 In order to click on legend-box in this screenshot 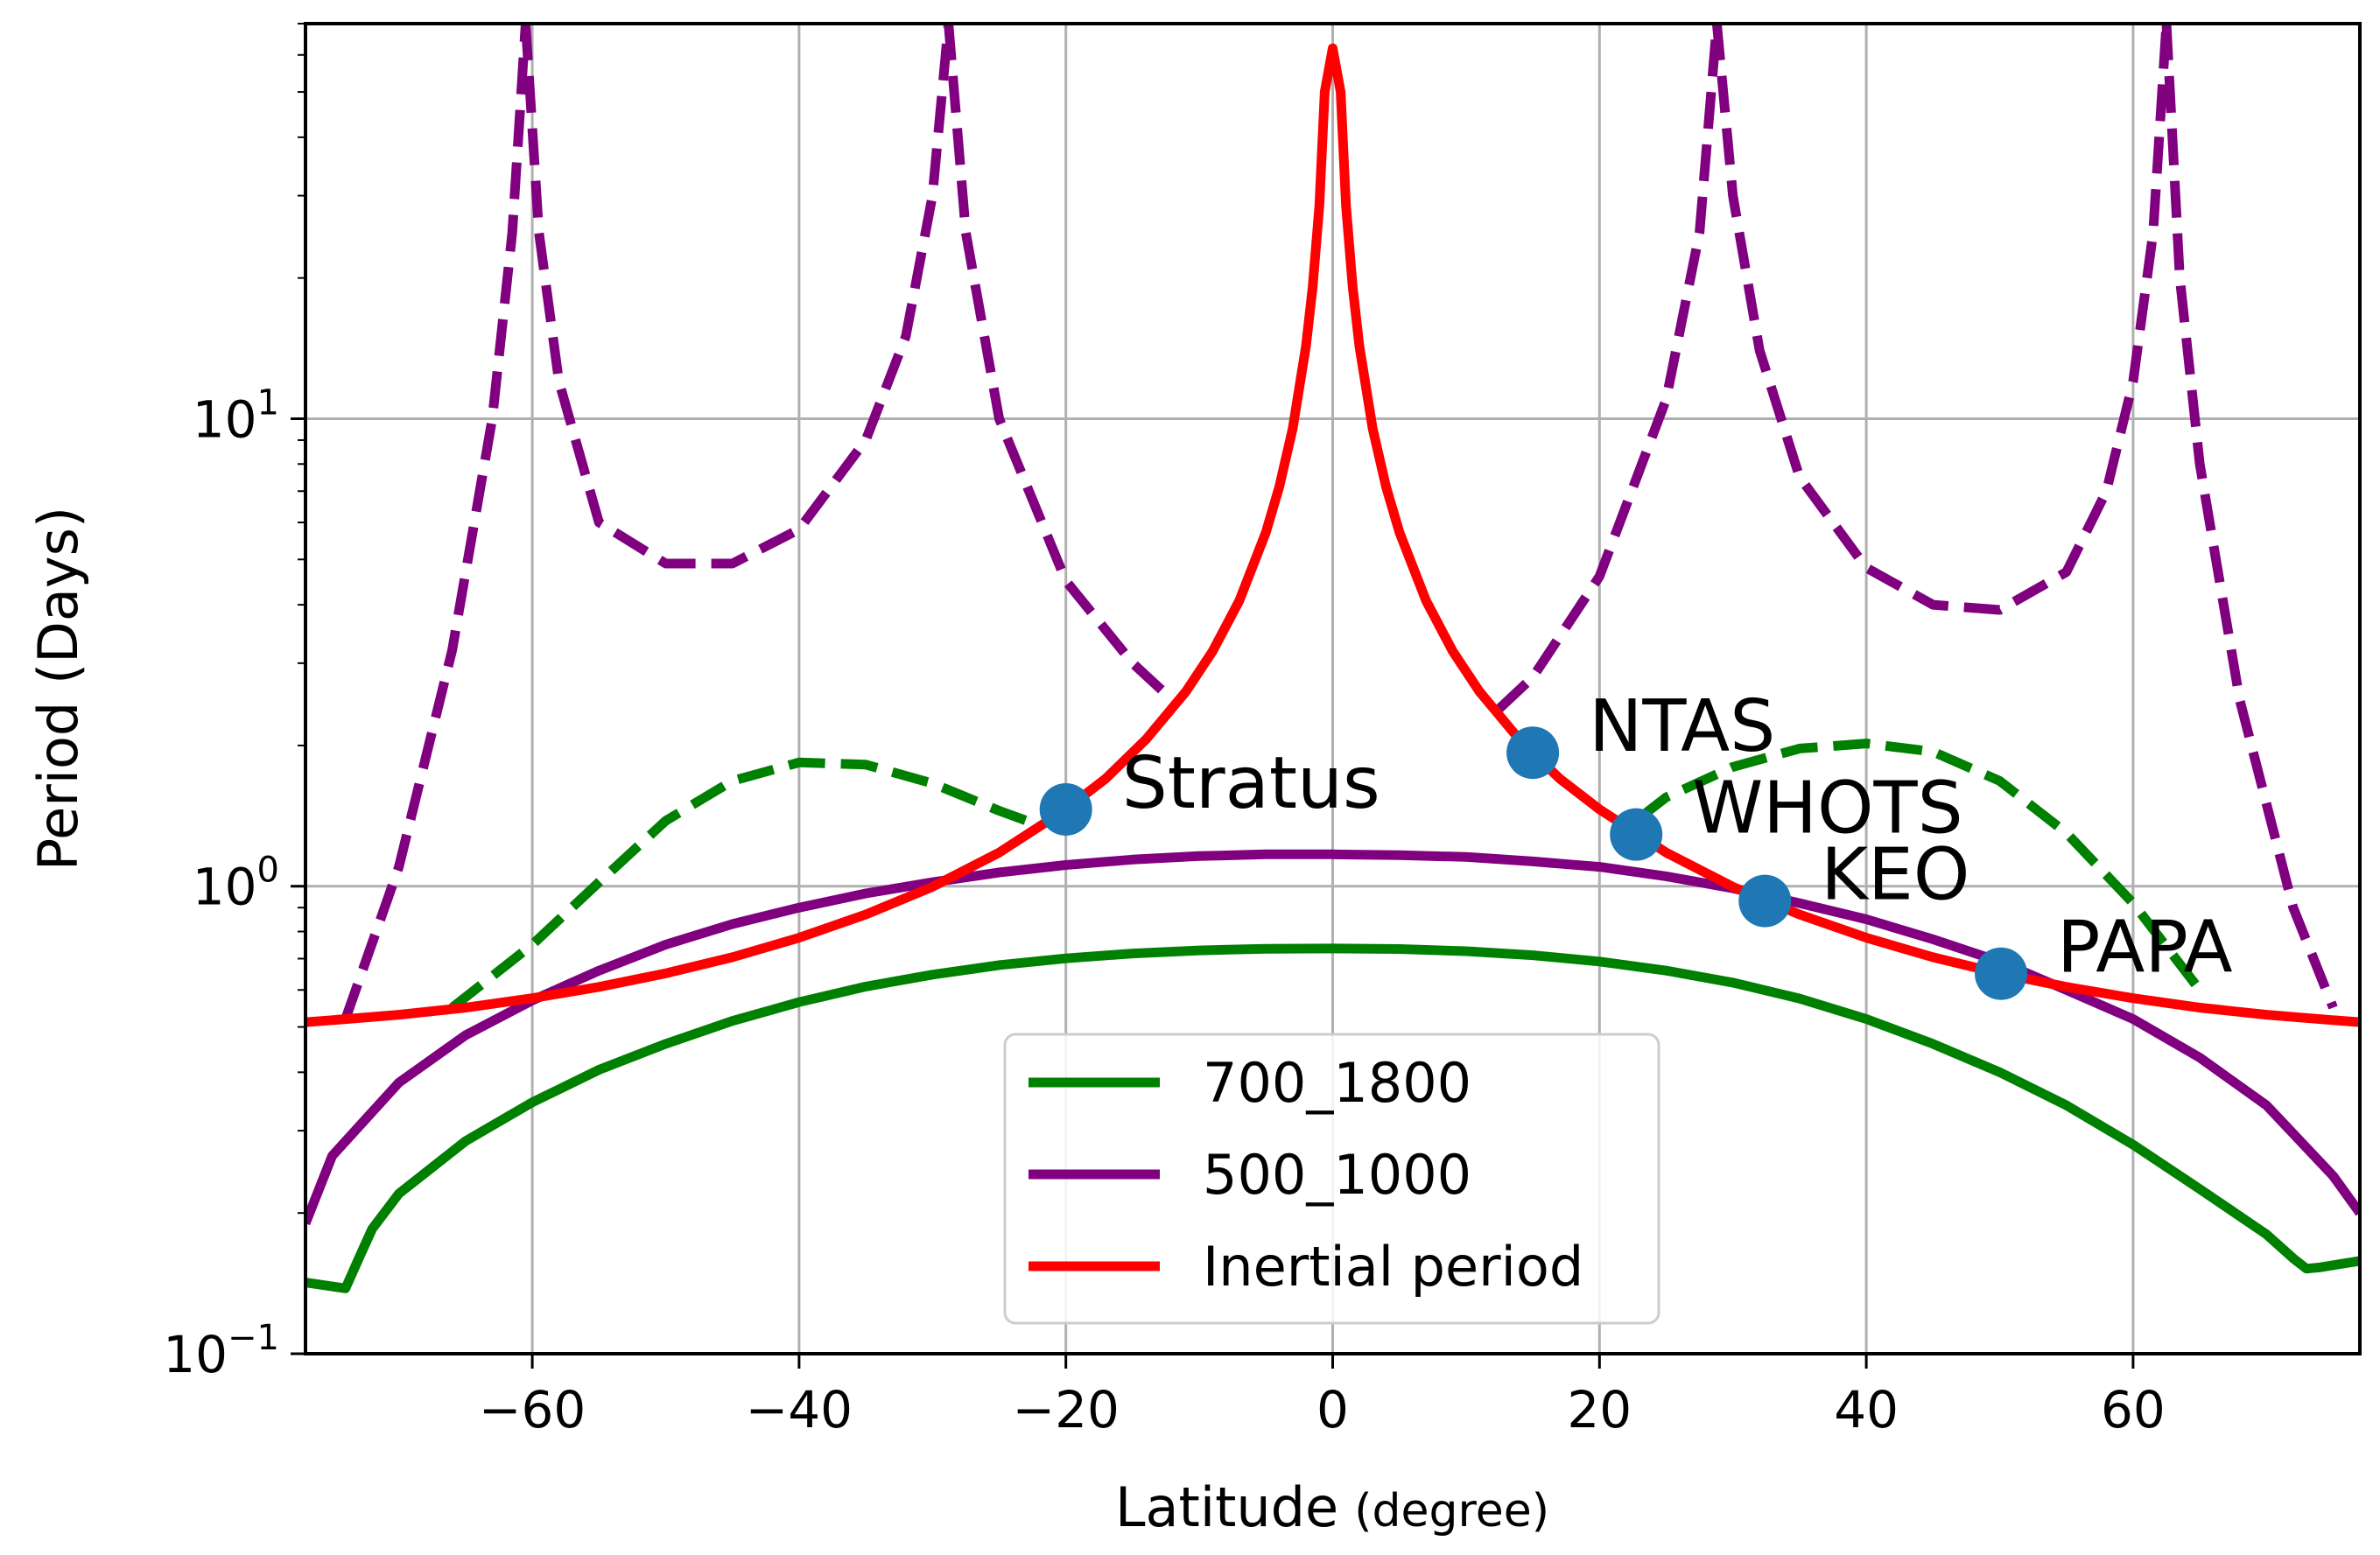, I will do `click(1331, 1179)`.